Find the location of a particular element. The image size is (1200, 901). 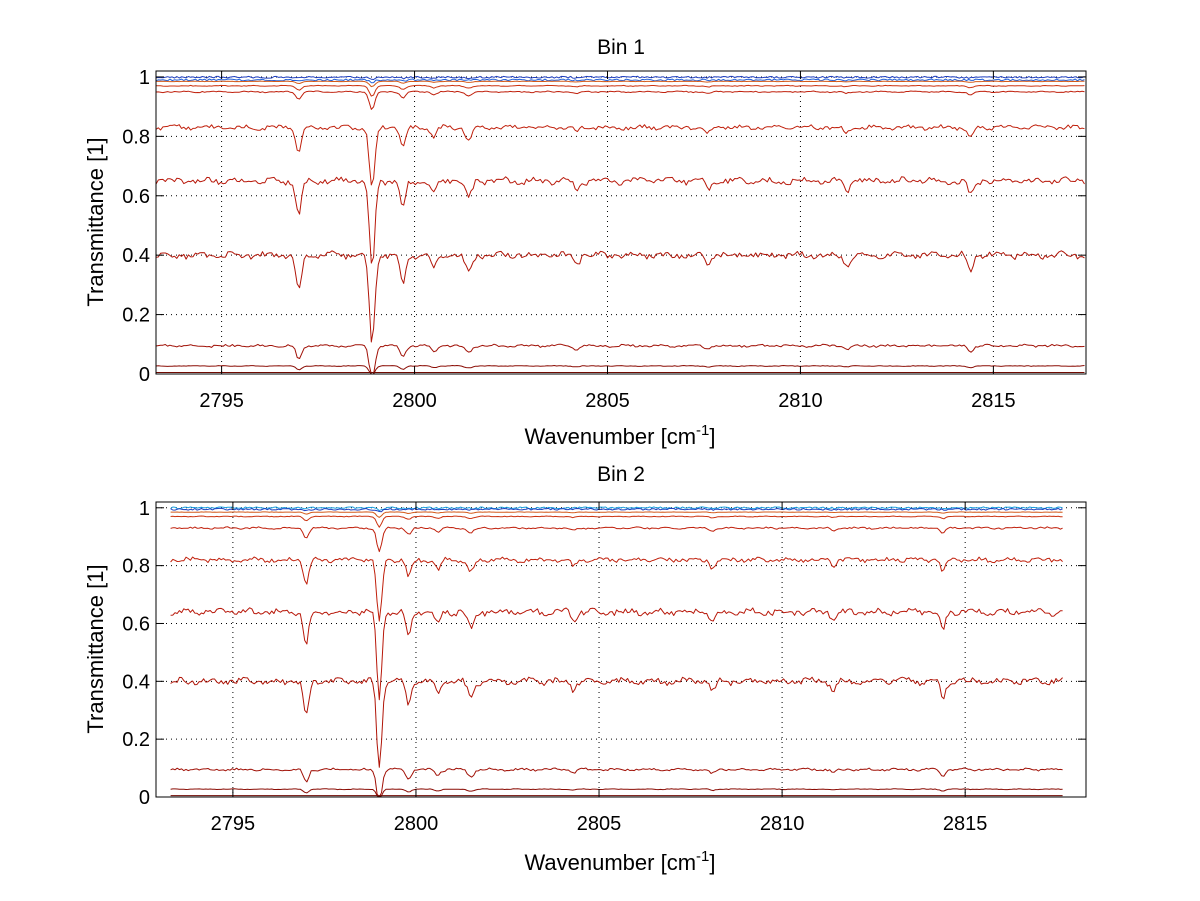

chart-title: Bin 2 is located at coordinates (621, 474).